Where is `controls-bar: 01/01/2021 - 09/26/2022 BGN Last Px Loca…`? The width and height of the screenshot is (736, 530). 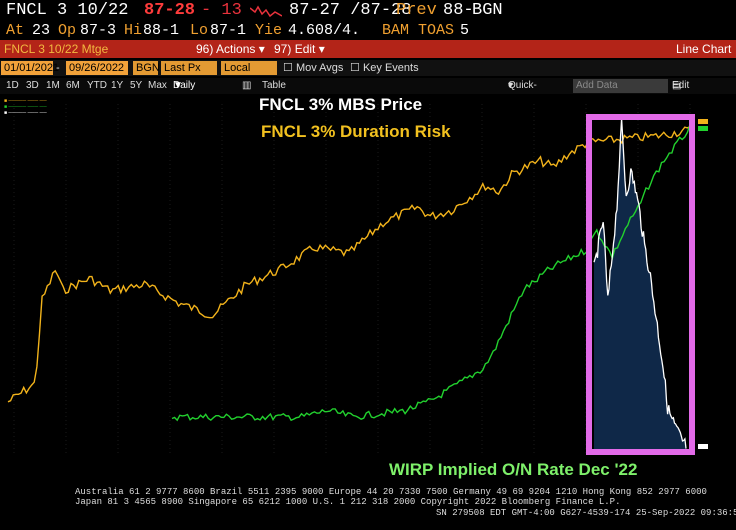
controls-bar: 01/01/2021 - 09/26/2022 BGN Last Px Loca… is located at coordinates (368, 74).